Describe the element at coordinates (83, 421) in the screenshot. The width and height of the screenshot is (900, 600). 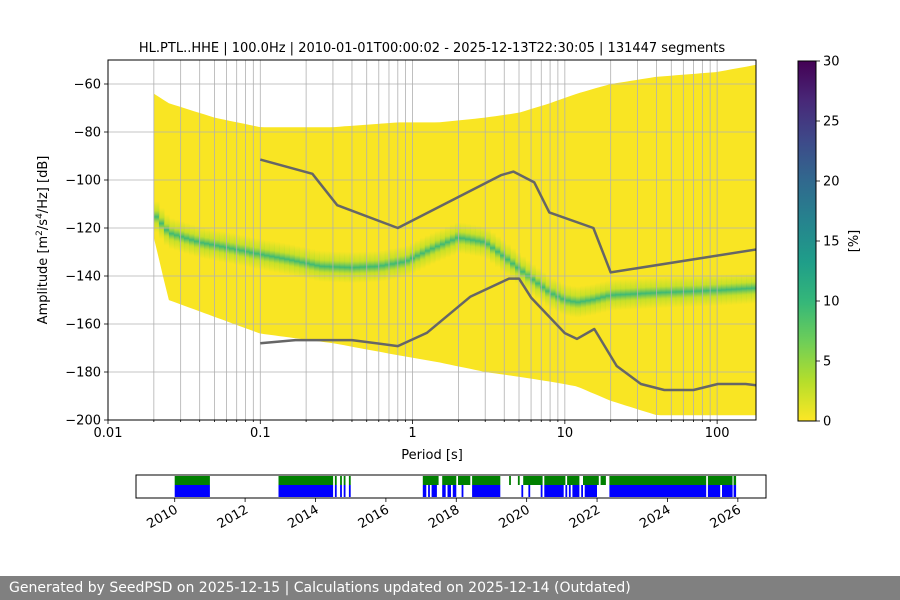
I see `y-tick-label: −200` at that location.